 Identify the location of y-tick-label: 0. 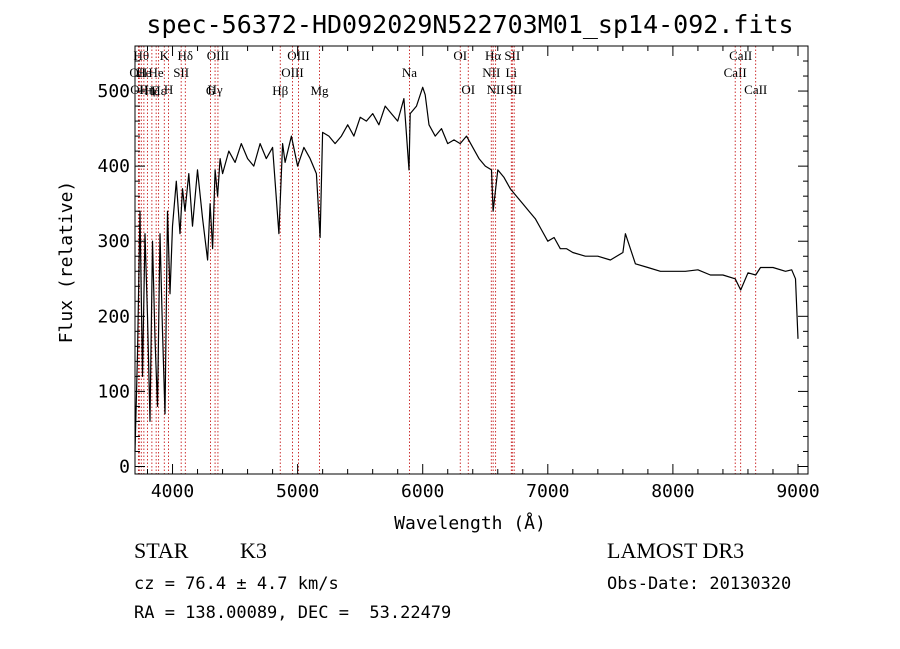
(124, 466).